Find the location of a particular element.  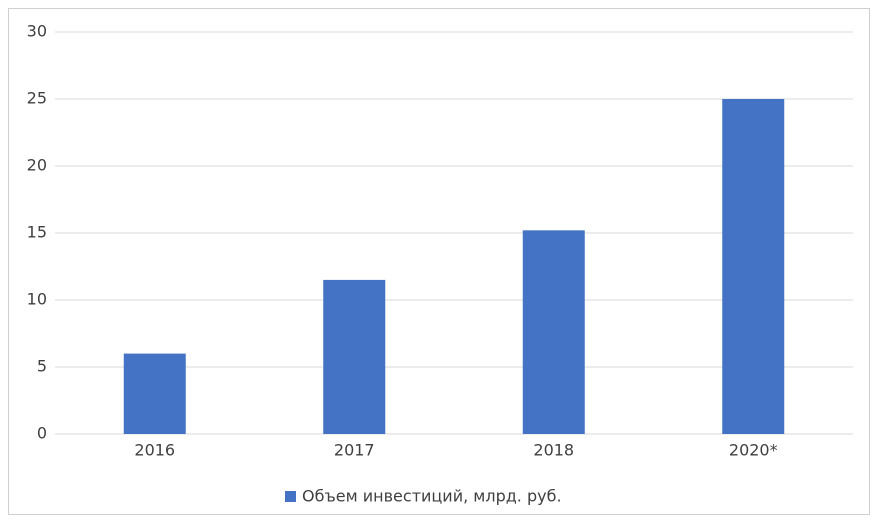

legend-label: Объем инвестиций, млрд. руб. is located at coordinates (432, 496).